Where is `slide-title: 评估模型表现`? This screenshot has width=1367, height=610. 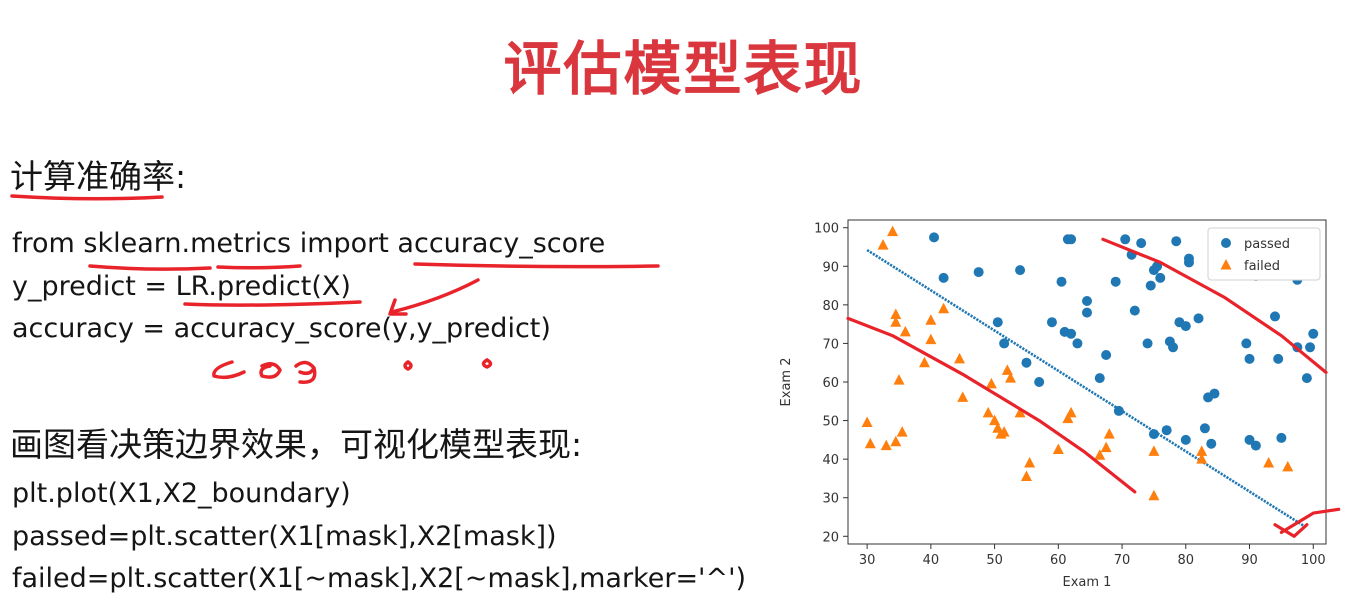
slide-title: 评估模型表现 is located at coordinates (683, 69).